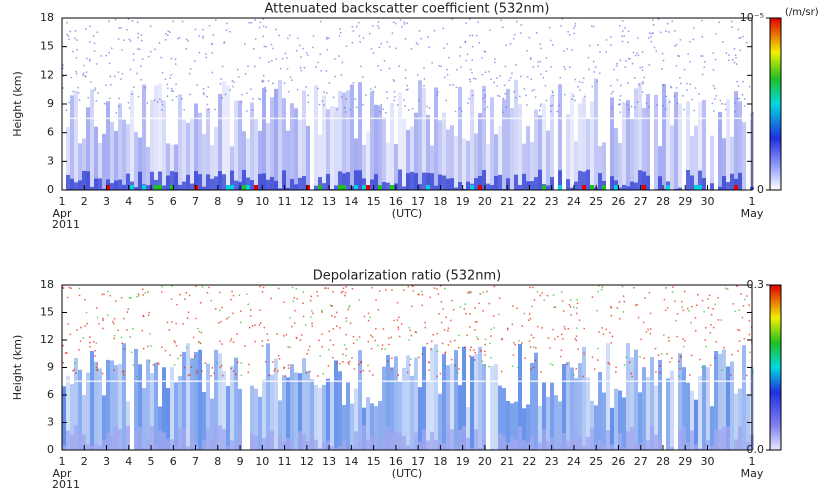  What do you see at coordinates (84, 201) in the screenshot?
I see `x-tick-label: 2` at bounding box center [84, 201].